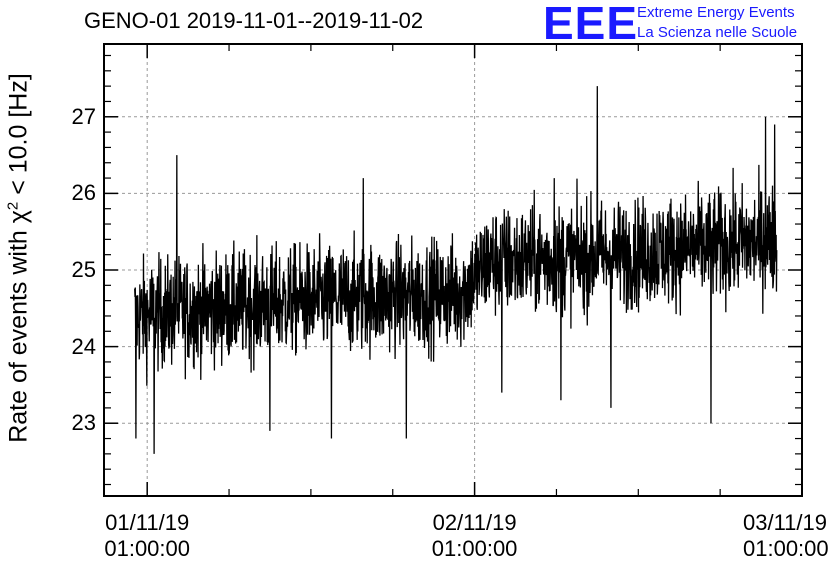 This screenshot has width=836, height=572. Describe the element at coordinates (254, 20) in the screenshot. I see `chart-title: GENO-01 2019-11-01--2019-11-02` at that location.